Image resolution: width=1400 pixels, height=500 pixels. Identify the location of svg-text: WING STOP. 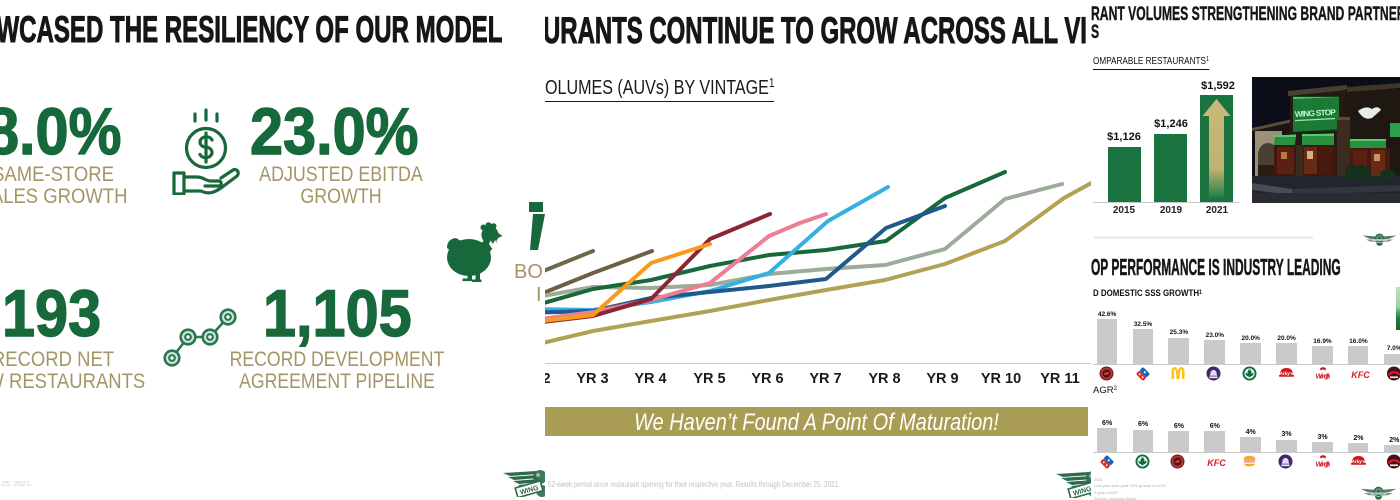
(1316, 113).